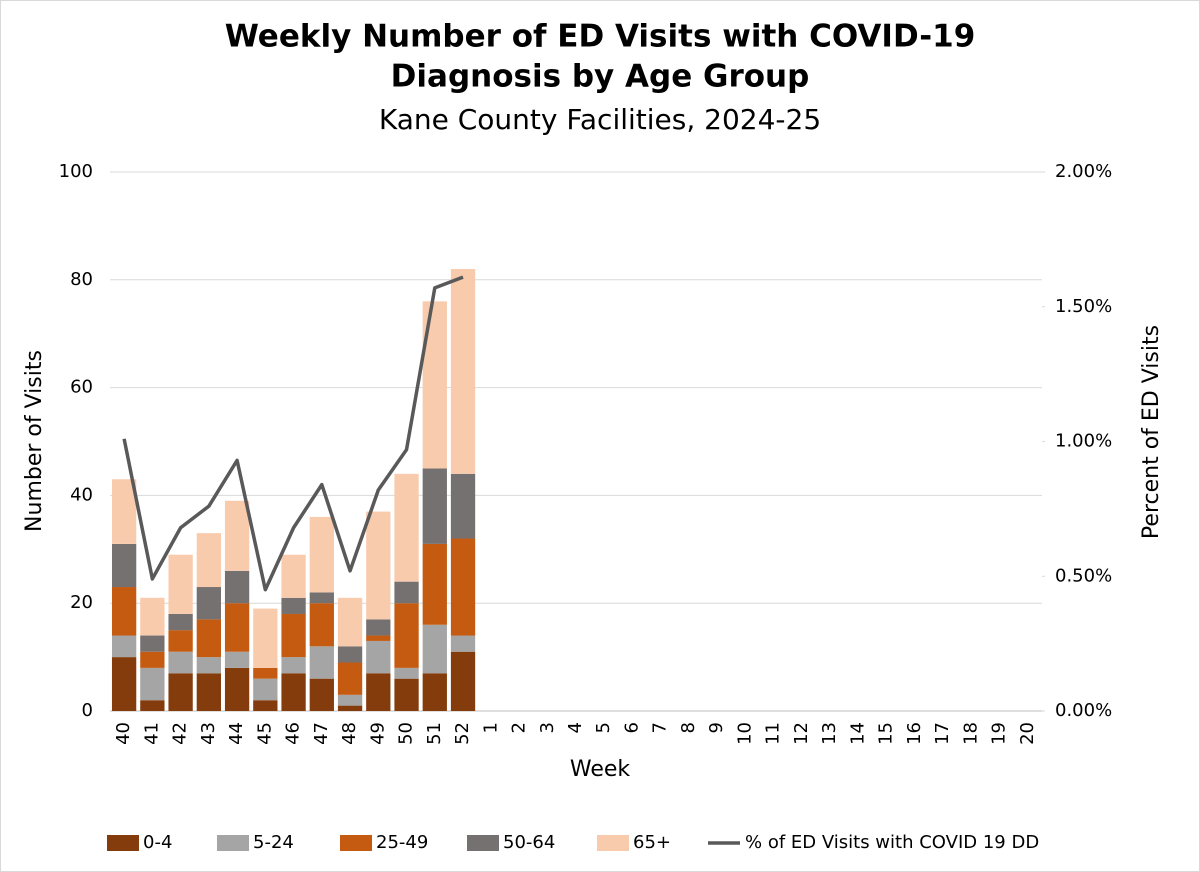 This screenshot has width=1200, height=872. I want to click on x-tick-label: 10, so click(744, 733).